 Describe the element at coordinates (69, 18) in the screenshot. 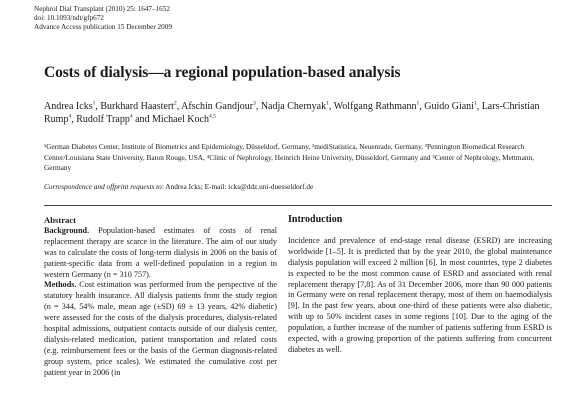

I see `doi: doi: 10.1093/ndt/gfp672` at that location.